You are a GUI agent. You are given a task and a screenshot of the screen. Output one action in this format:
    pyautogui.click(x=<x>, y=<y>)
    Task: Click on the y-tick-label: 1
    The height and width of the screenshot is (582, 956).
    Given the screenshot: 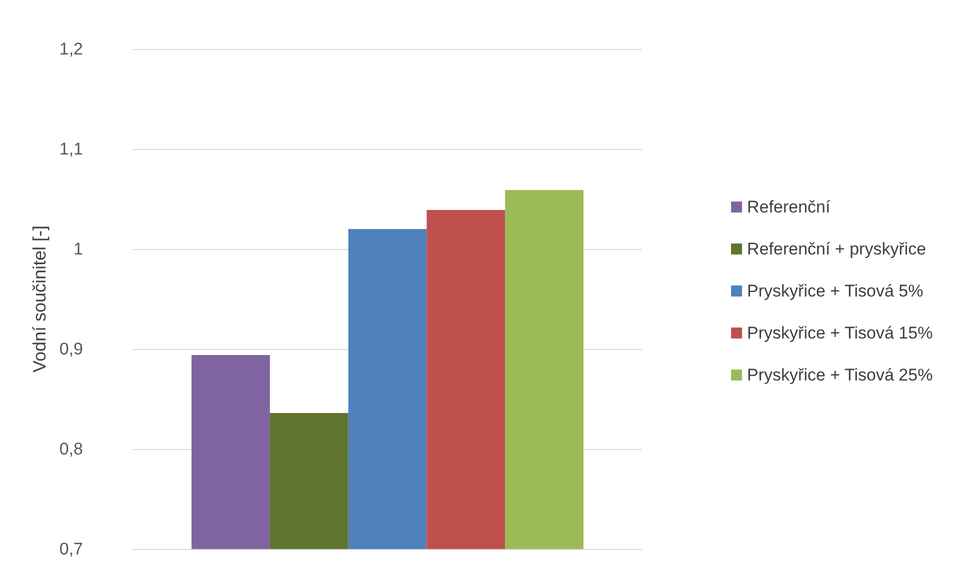 What is the action you would take?
    pyautogui.click(x=78, y=249)
    